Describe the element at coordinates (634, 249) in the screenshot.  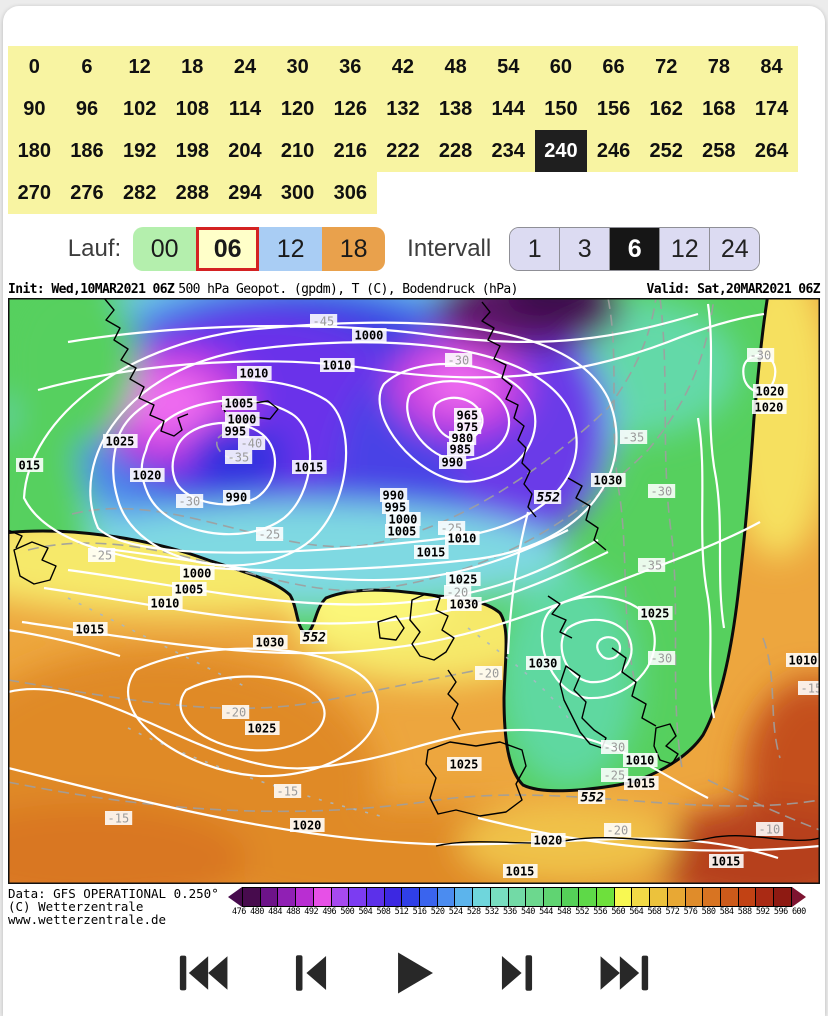
I see `interval-option-6: 6` at that location.